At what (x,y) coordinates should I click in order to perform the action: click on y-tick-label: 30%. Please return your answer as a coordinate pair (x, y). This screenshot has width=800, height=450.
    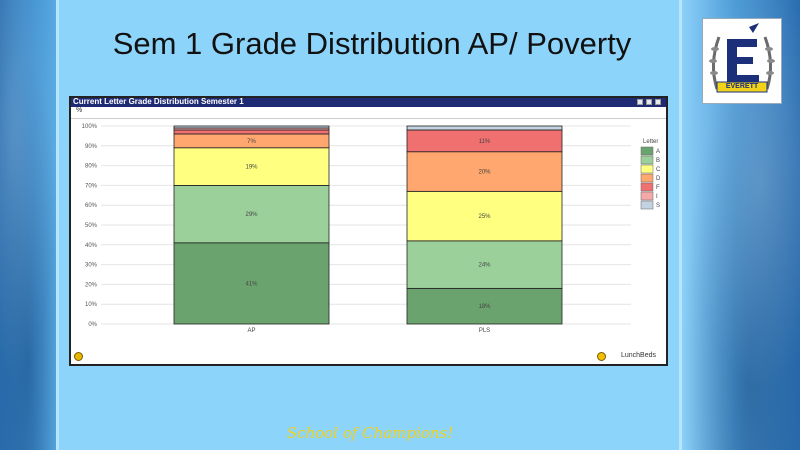
    Looking at the image, I should click on (91, 266).